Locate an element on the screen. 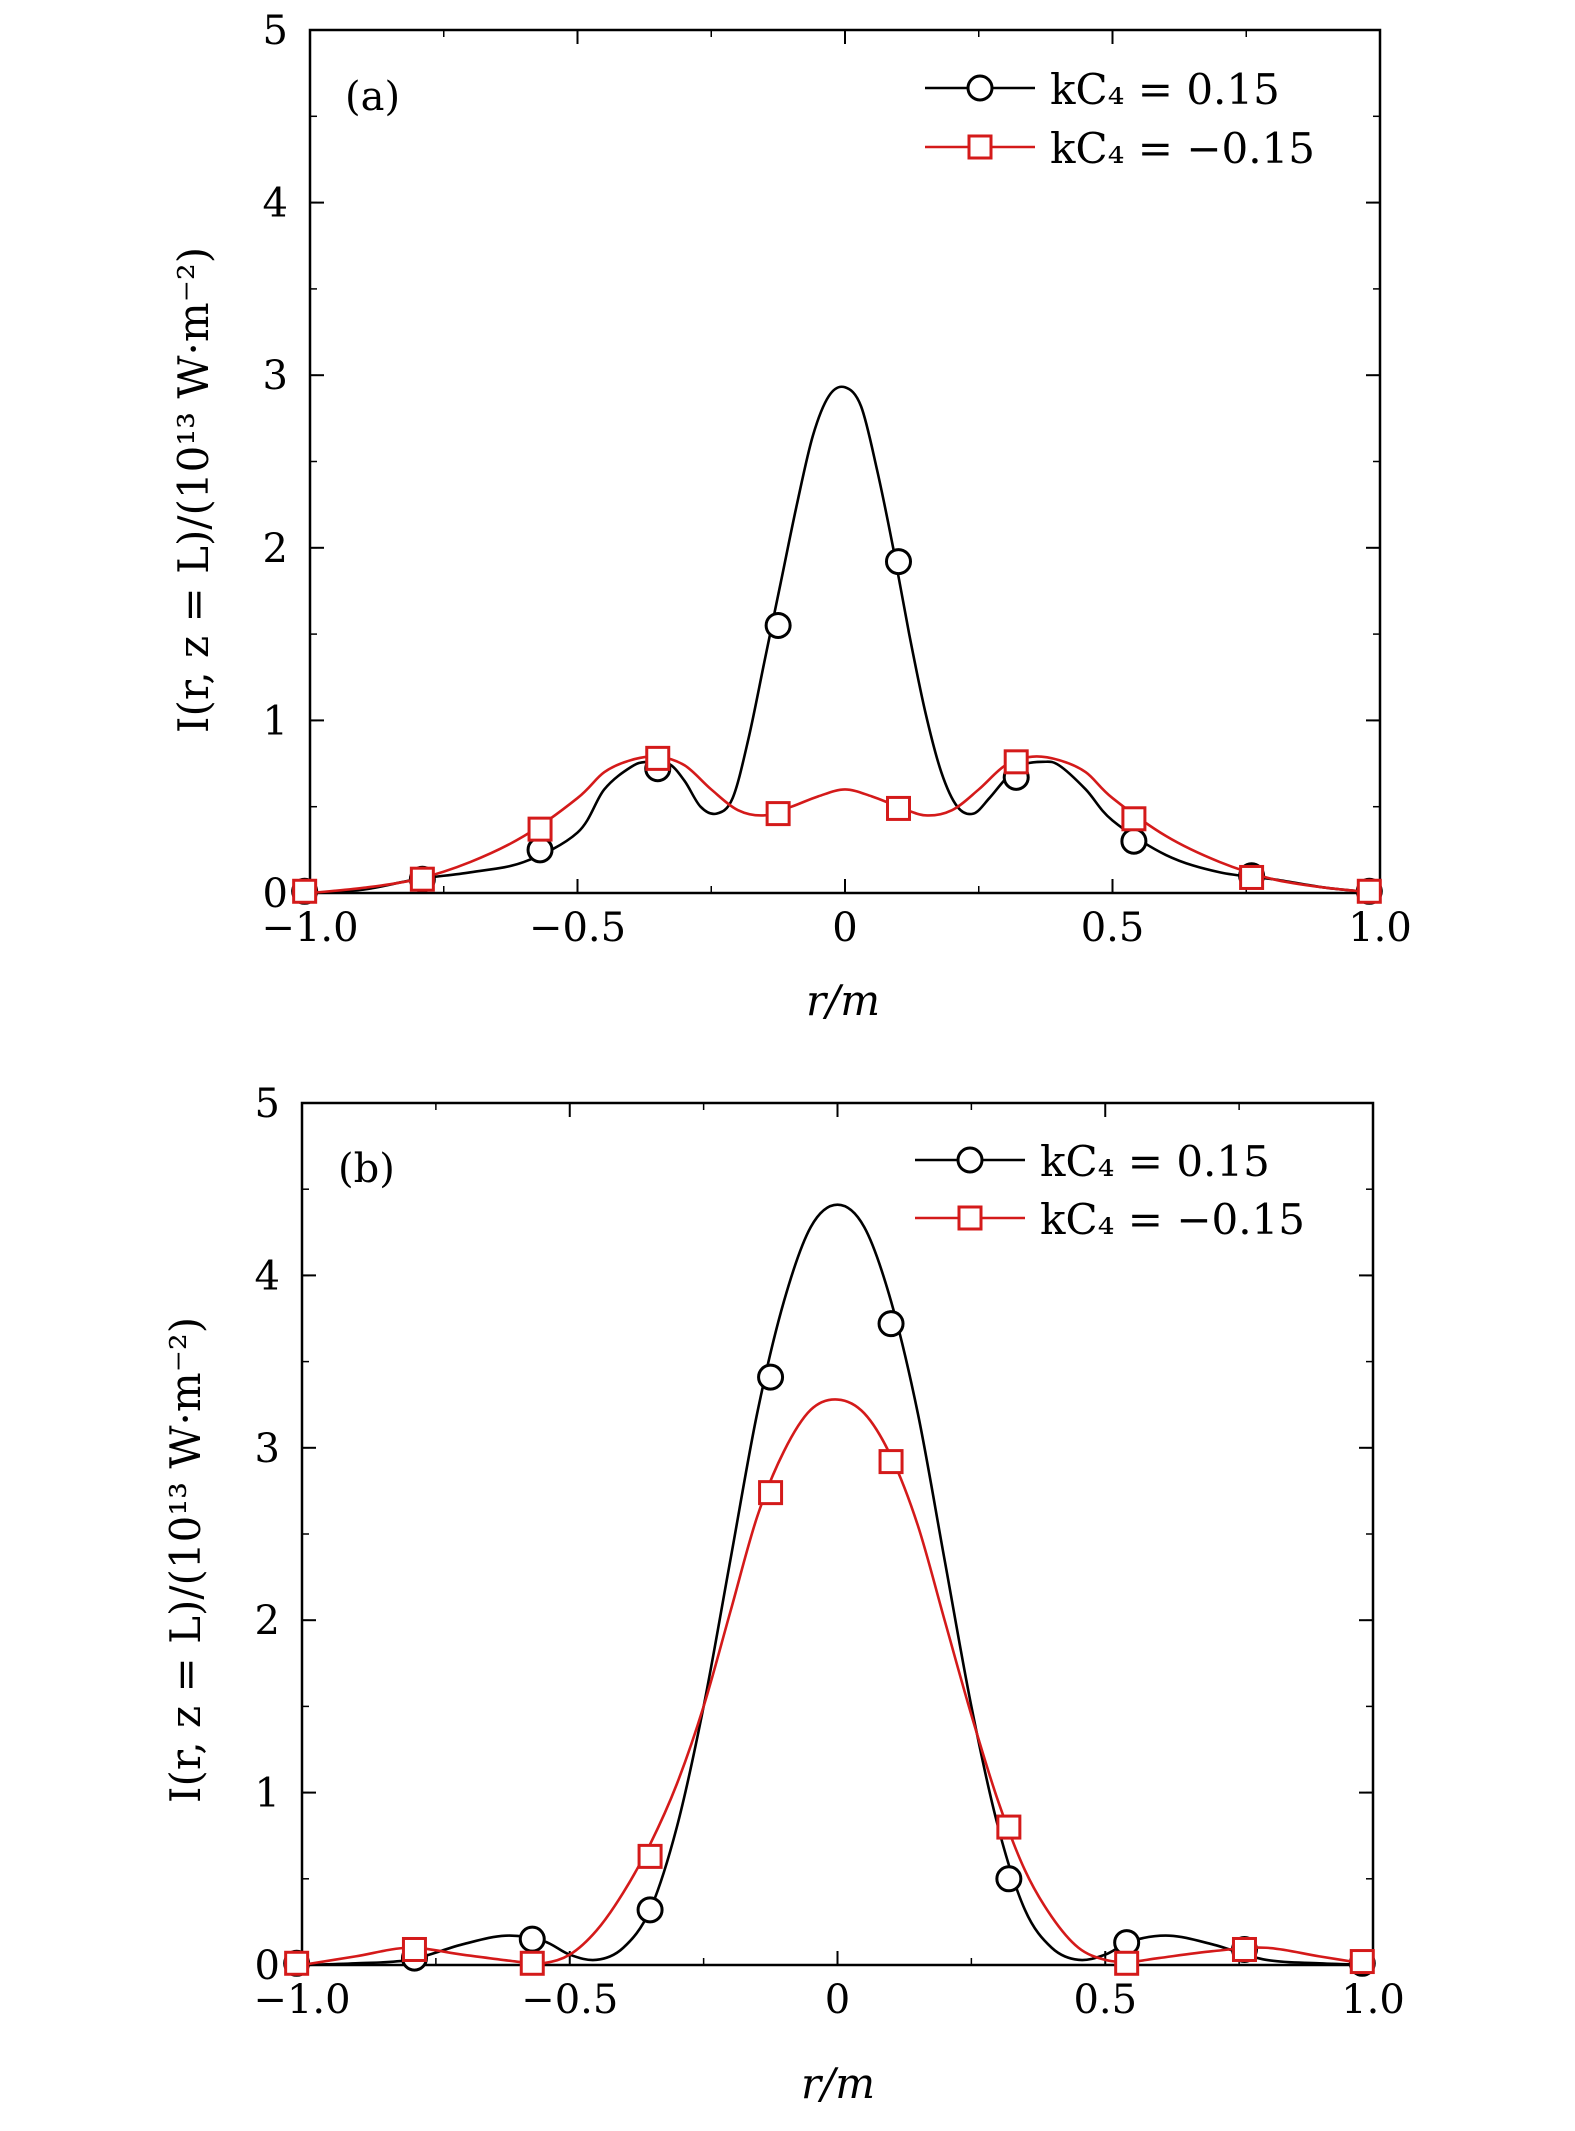 The image size is (1575, 2131). panel-a-series-2-line is located at coordinates (845, 825).